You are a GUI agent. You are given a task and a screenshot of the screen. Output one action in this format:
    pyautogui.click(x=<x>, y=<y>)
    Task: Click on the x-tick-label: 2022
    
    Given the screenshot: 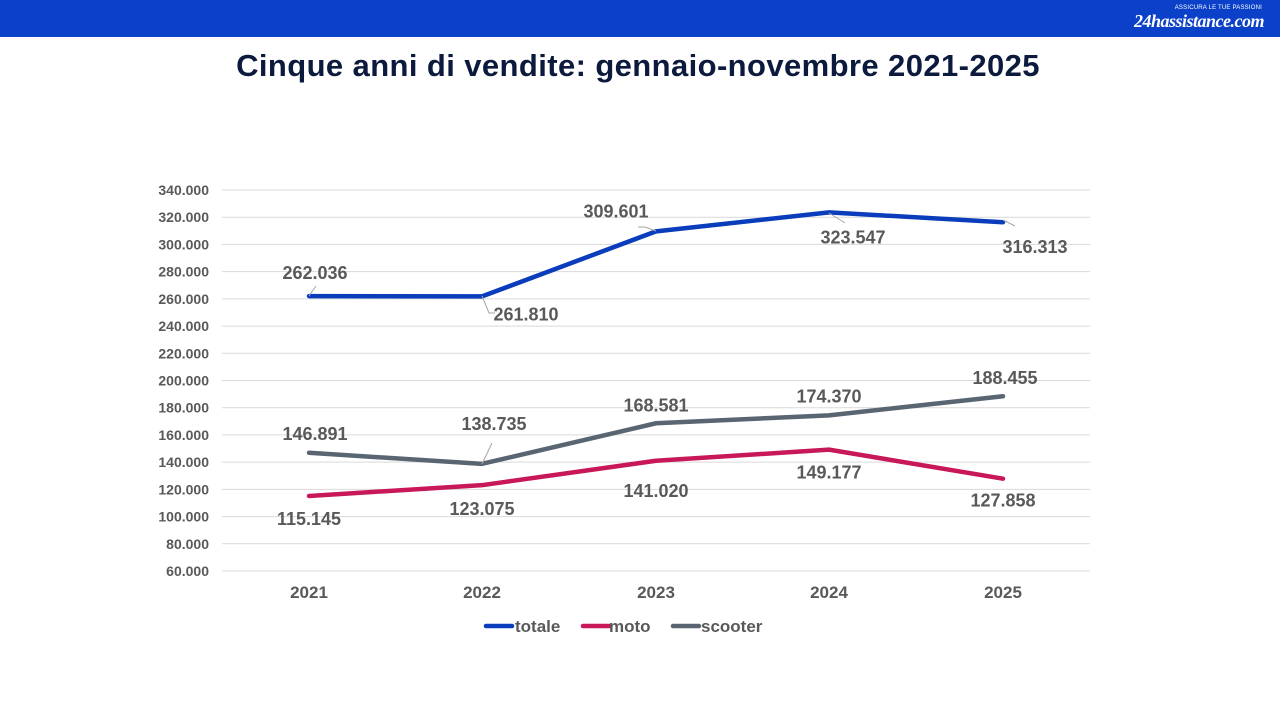 What is the action you would take?
    pyautogui.click(x=482, y=592)
    